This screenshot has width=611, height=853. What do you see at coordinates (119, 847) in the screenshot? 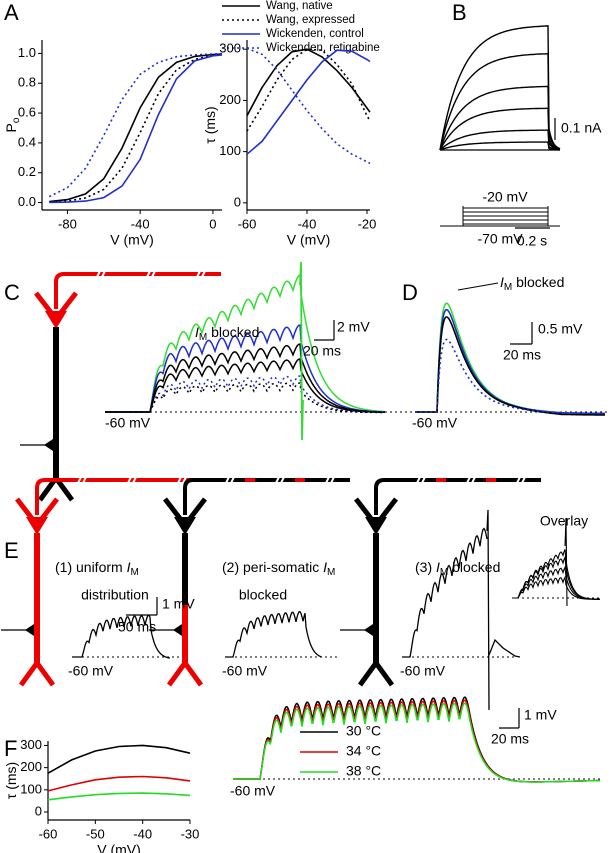
I see `x-axis-label: V (mV)` at bounding box center [119, 847].